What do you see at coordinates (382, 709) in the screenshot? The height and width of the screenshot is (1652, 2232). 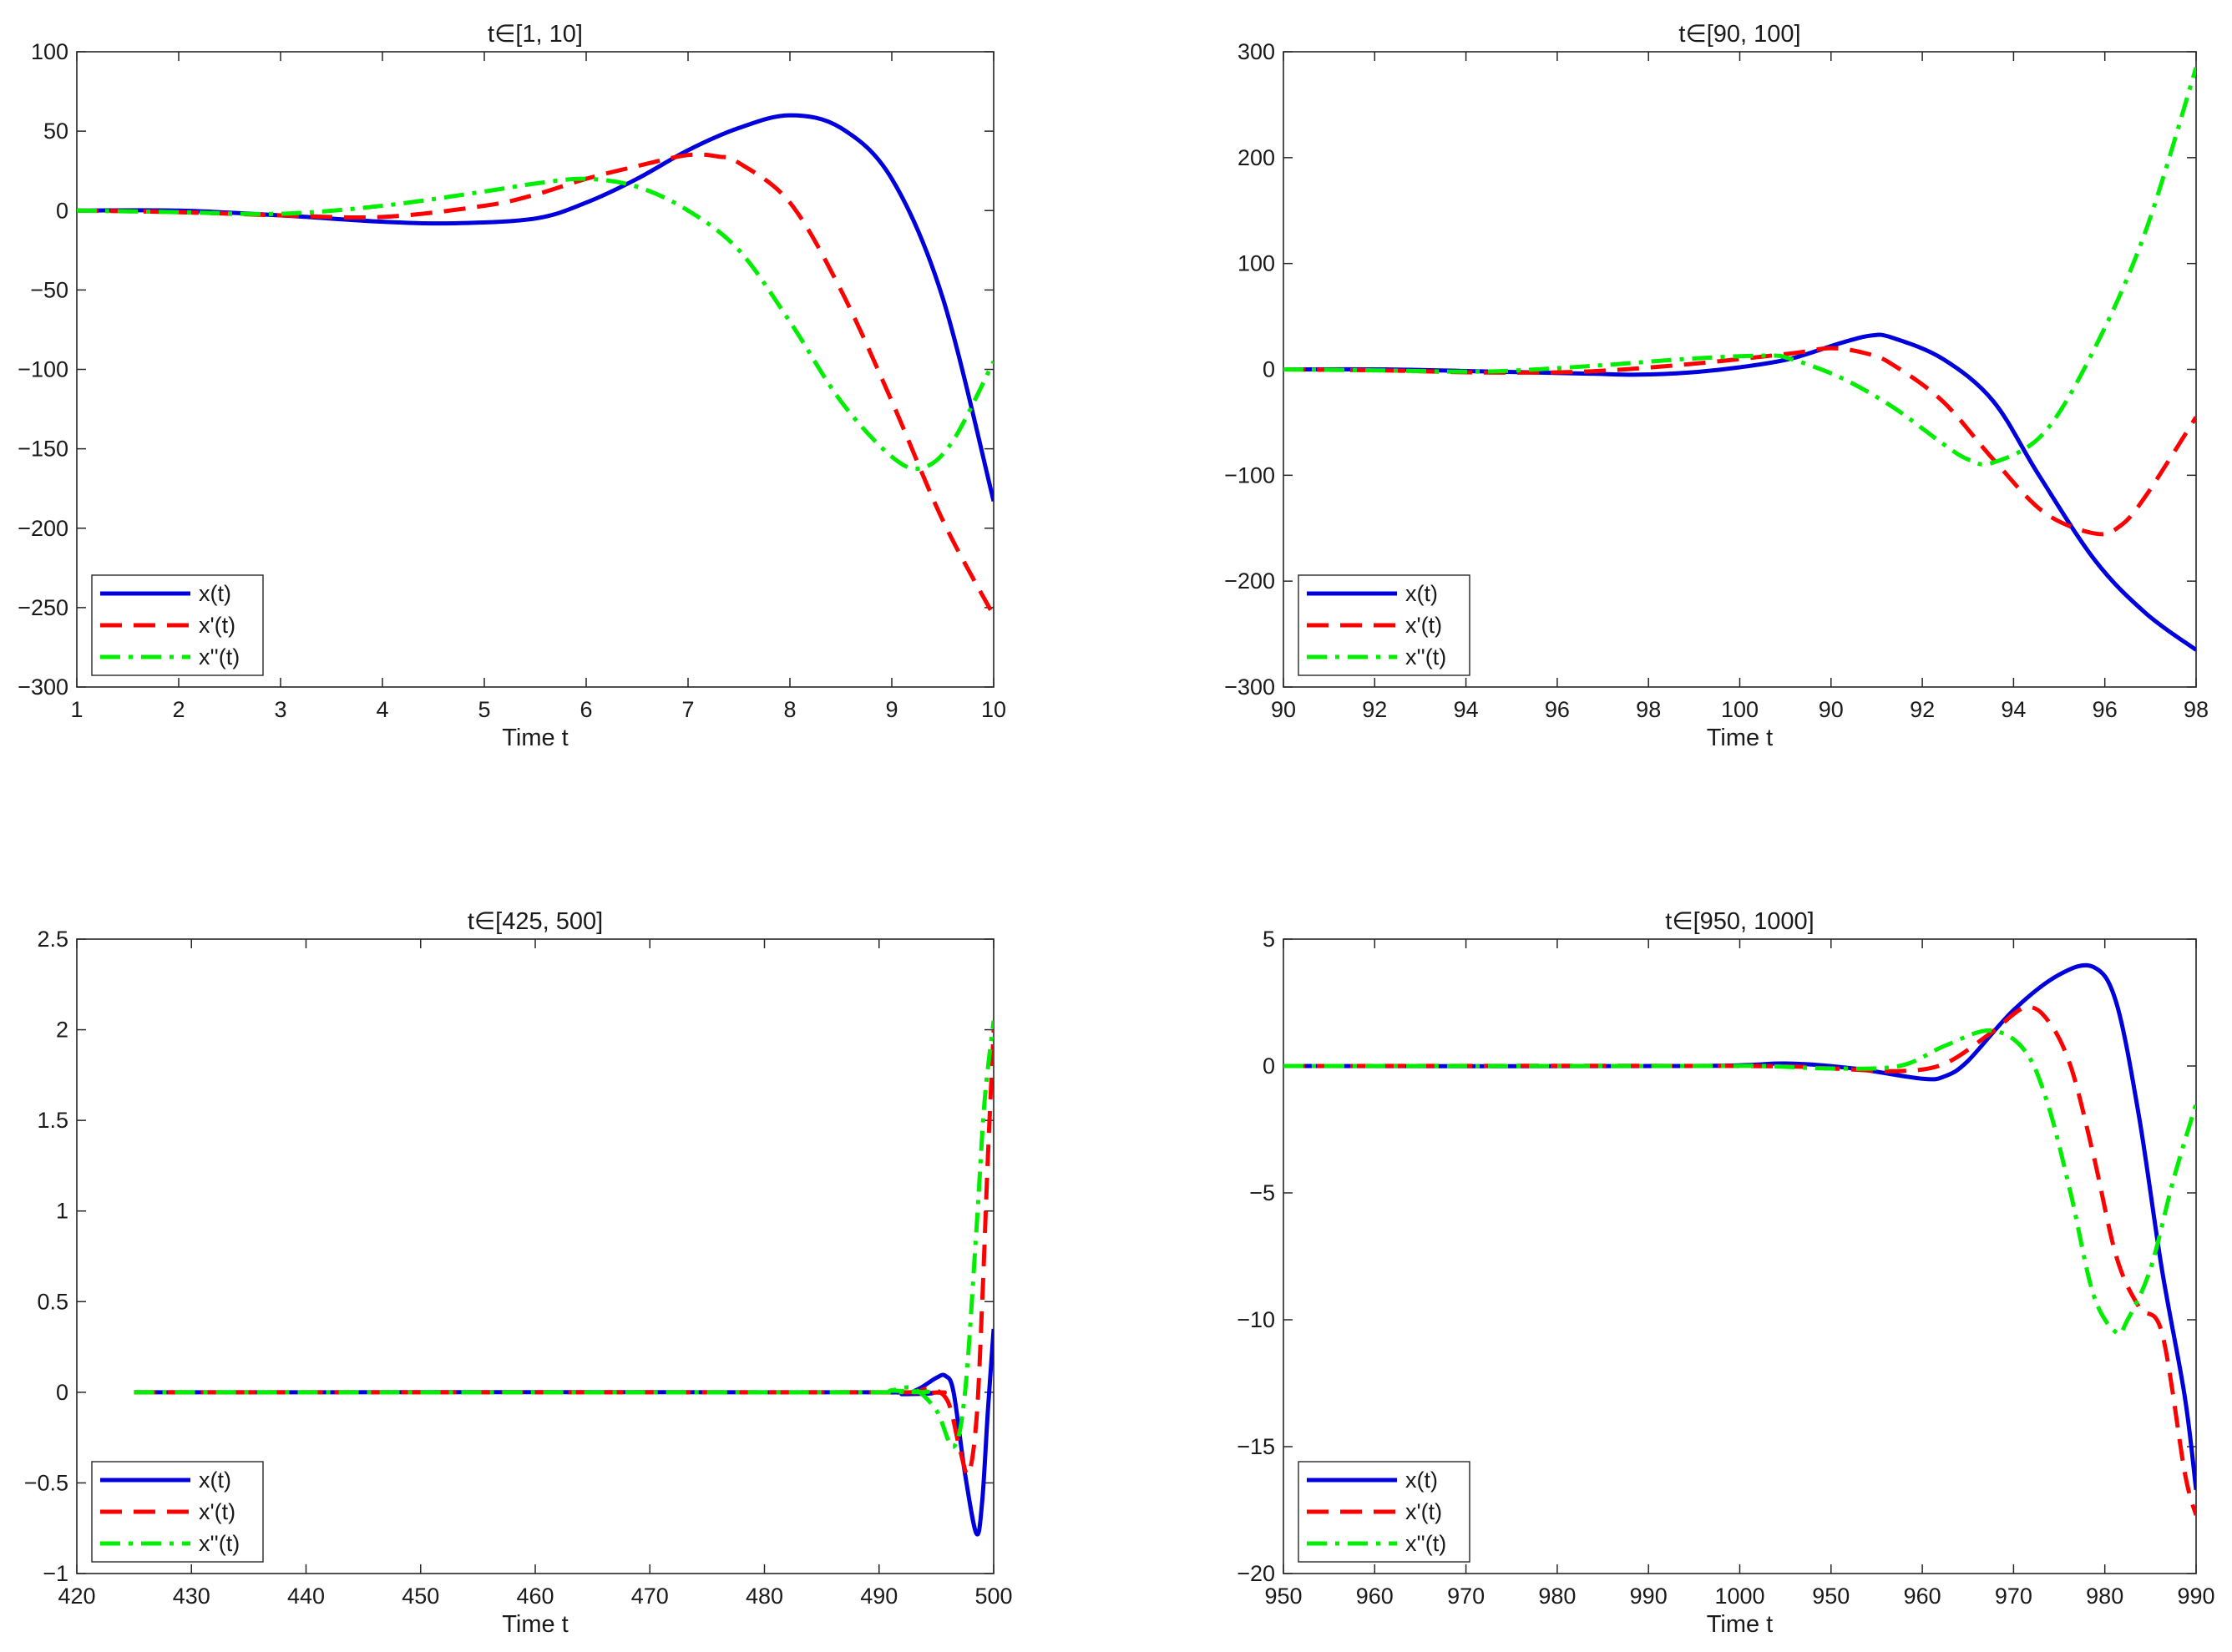 I see `x-tick-label: 4` at bounding box center [382, 709].